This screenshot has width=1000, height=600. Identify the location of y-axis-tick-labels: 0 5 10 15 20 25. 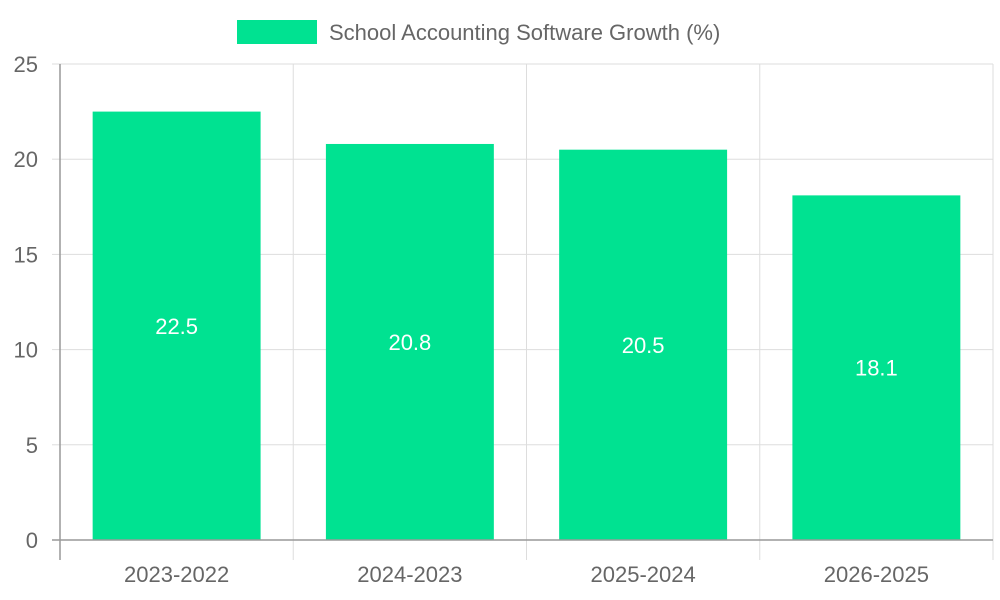
(26, 302).